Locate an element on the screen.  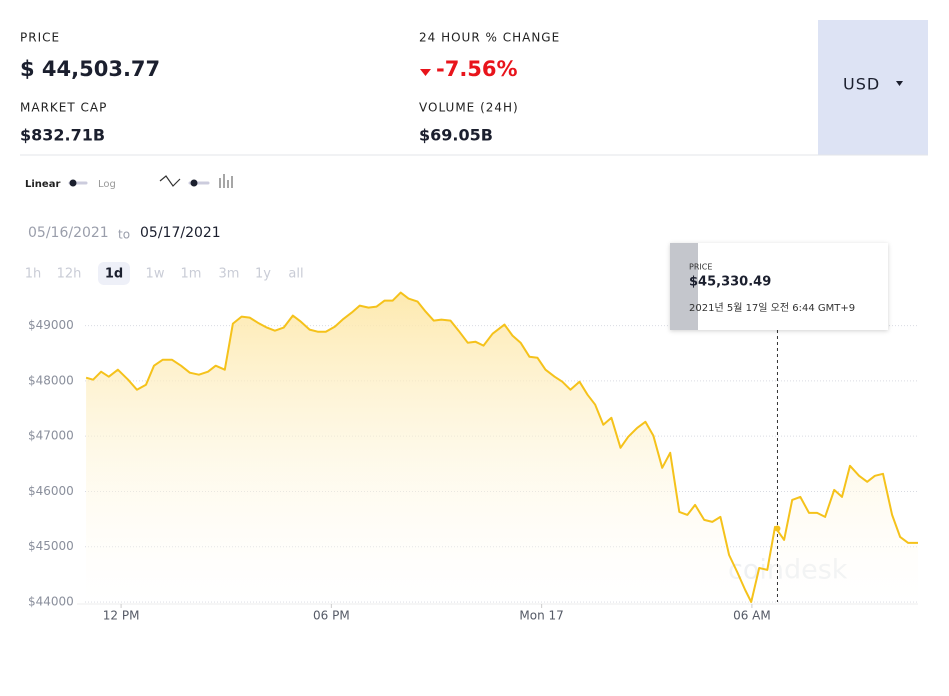
date-from: 05/16/2021 is located at coordinates (68, 233).